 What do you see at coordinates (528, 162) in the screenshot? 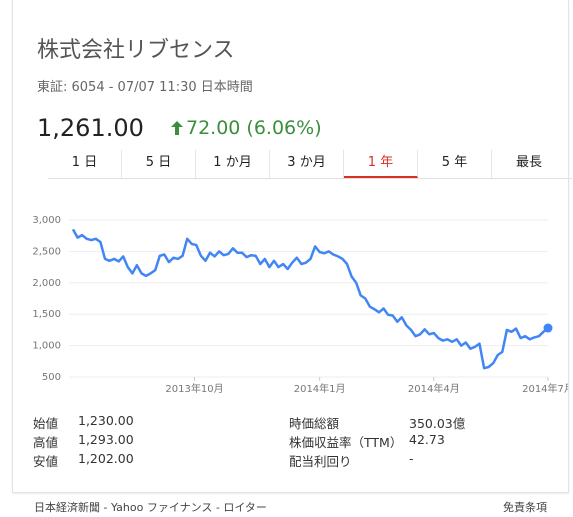
I see `tab-max: 最長` at bounding box center [528, 162].